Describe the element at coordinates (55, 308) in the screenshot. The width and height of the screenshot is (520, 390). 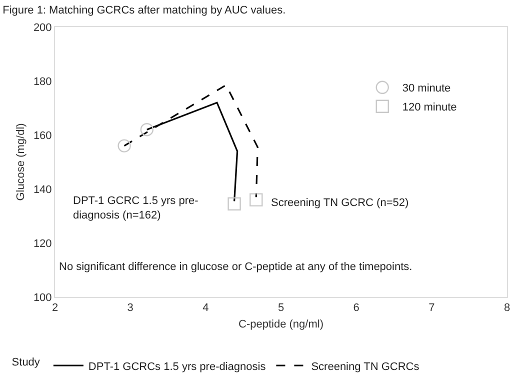
I see `x-tick-label: 2` at that location.